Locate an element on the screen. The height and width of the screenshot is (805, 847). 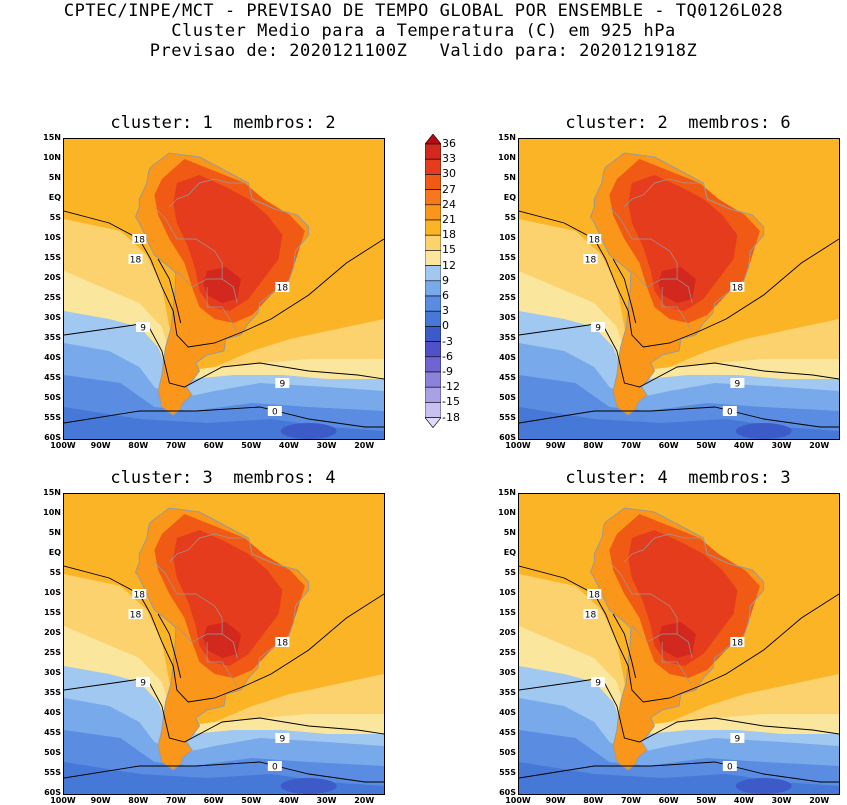
colorbar-label: 9 is located at coordinates (445, 280).